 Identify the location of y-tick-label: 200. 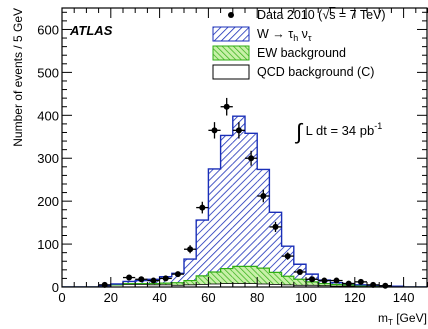
(48, 201).